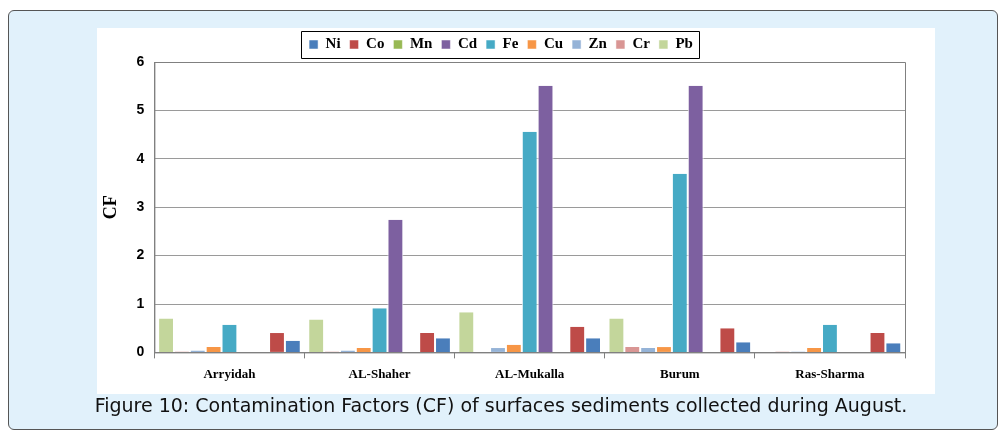  Describe the element at coordinates (140, 254) in the screenshot. I see `y-tick-label: 2` at that location.